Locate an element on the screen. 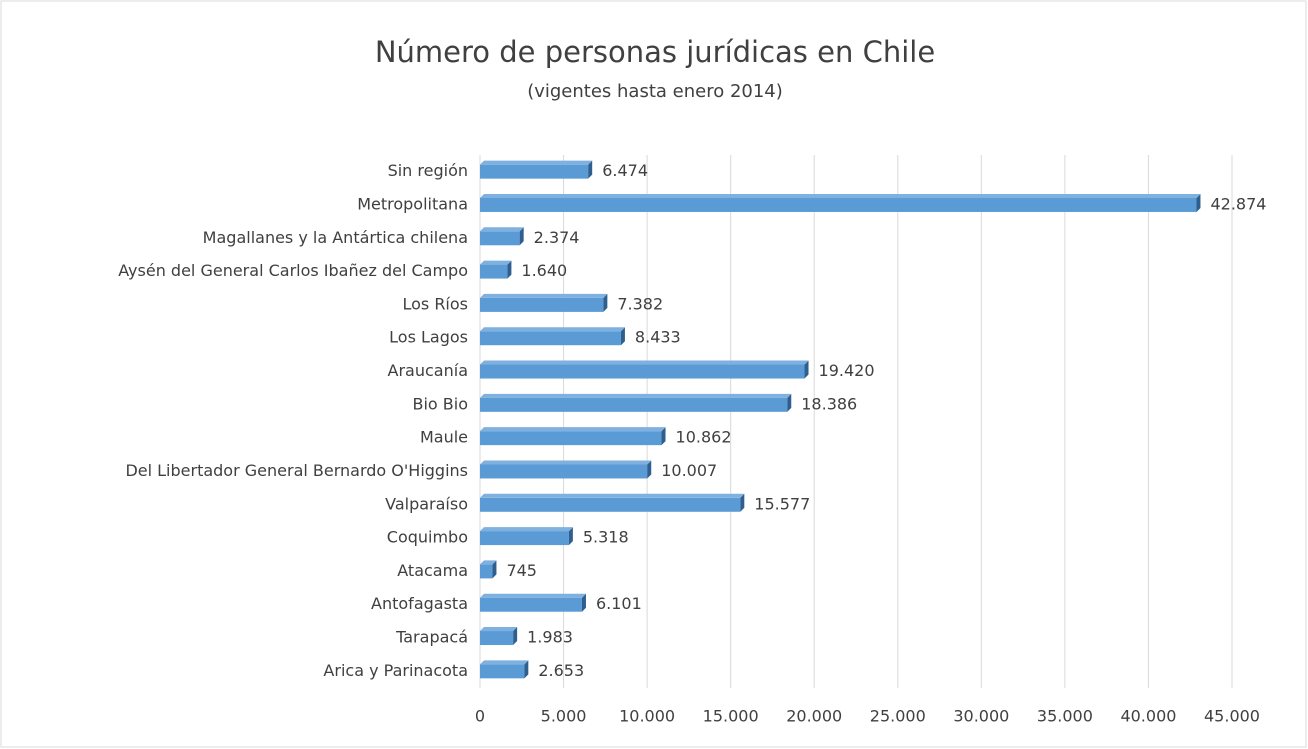  value-label: 7.382 is located at coordinates (640, 303).